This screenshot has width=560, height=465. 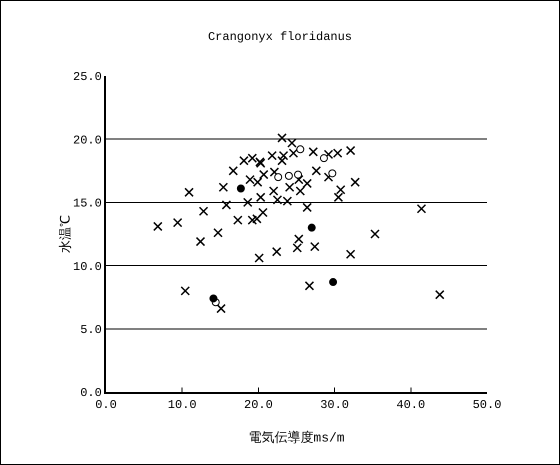 What do you see at coordinates (258, 405) in the screenshot?
I see `x-tick-label: 20.0` at bounding box center [258, 405].